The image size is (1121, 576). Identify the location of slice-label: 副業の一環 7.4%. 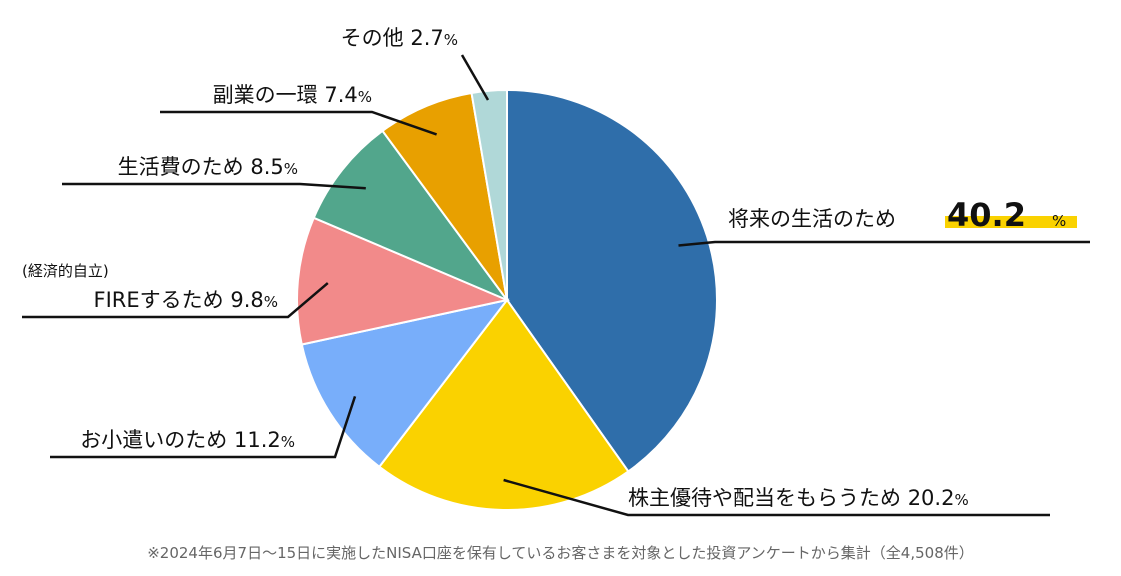
(292, 95).